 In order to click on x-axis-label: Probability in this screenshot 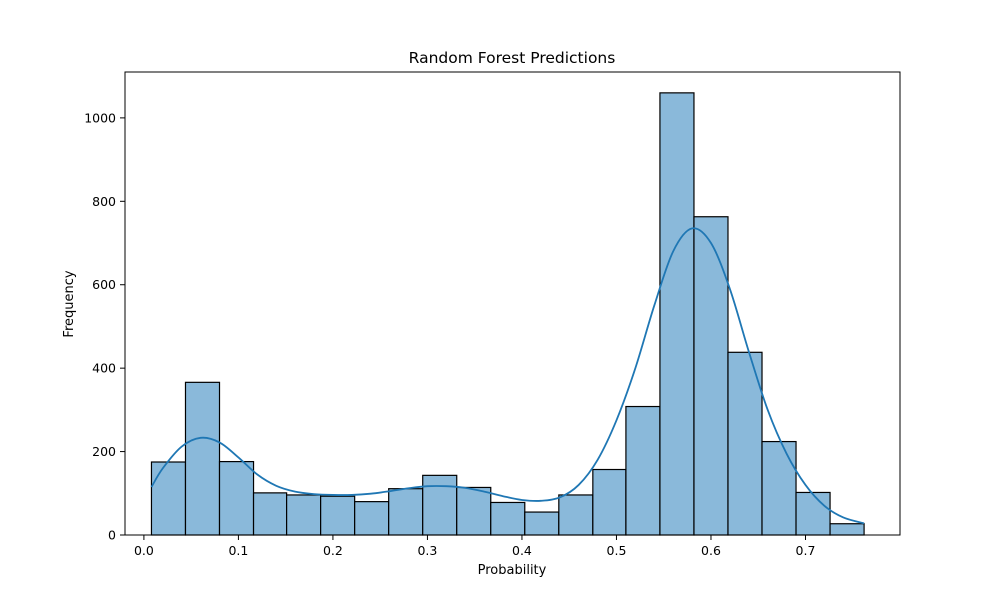, I will do `click(512, 570)`.